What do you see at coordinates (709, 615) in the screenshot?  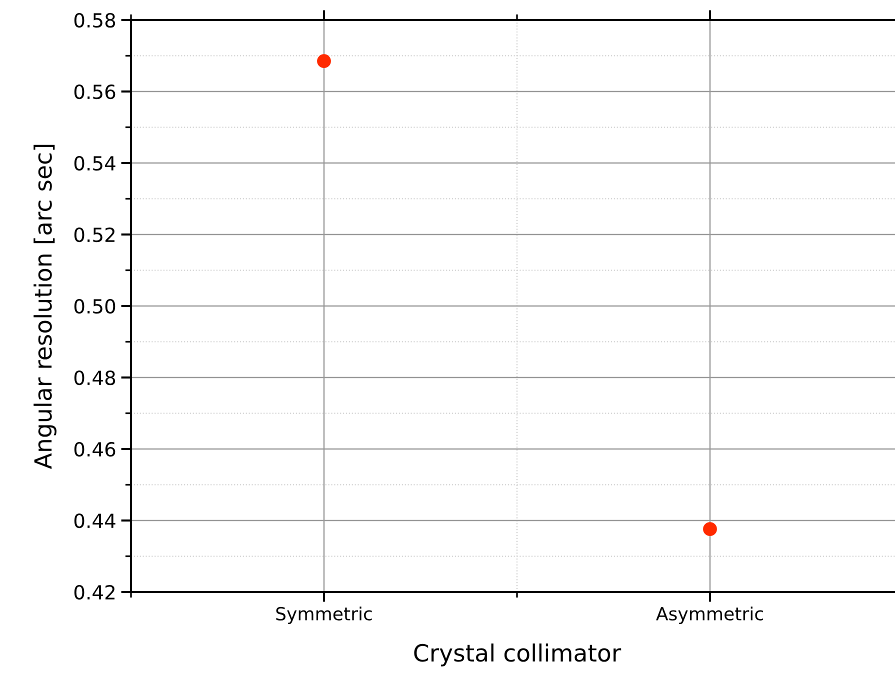 I see `x-tick-label: Asymmetric` at bounding box center [709, 615].